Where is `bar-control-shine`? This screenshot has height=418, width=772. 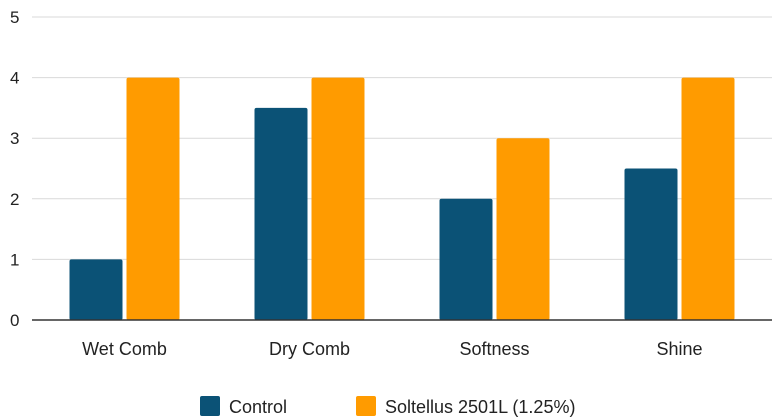 bar-control-shine is located at coordinates (651, 244).